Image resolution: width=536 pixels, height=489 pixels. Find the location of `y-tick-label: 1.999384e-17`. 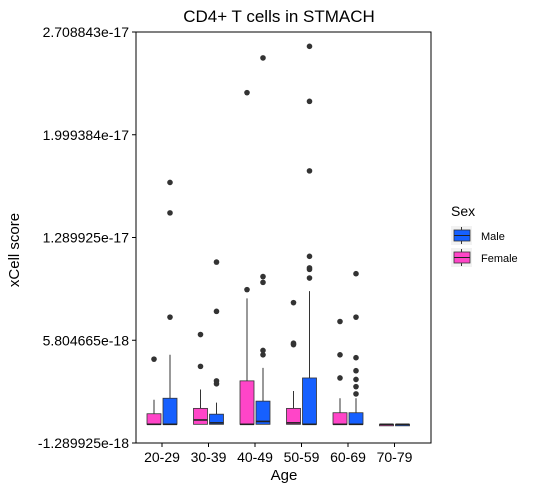

y-tick-label: 1.999384e-17 is located at coordinates (86, 135).